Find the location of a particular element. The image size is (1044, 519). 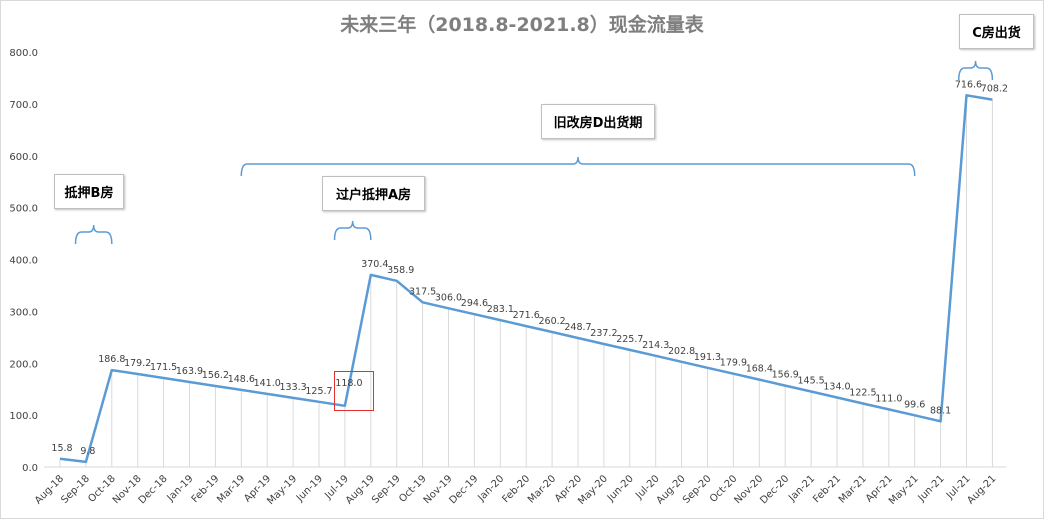

brace-a is located at coordinates (352, 230).